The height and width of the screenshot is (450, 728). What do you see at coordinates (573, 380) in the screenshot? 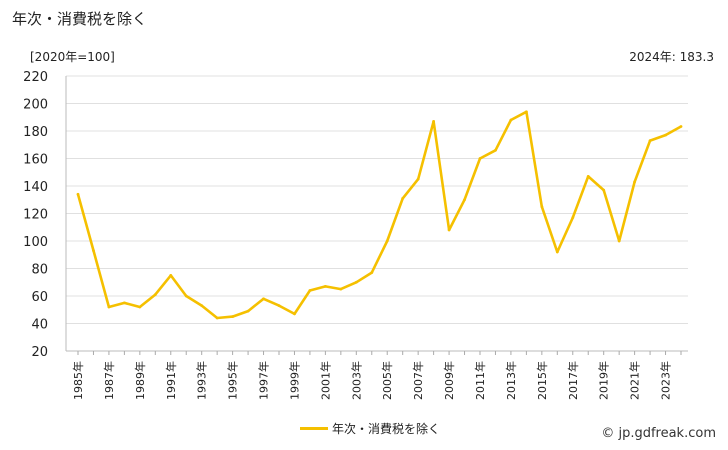
I see `x-tick-label: 2017年` at bounding box center [573, 380].